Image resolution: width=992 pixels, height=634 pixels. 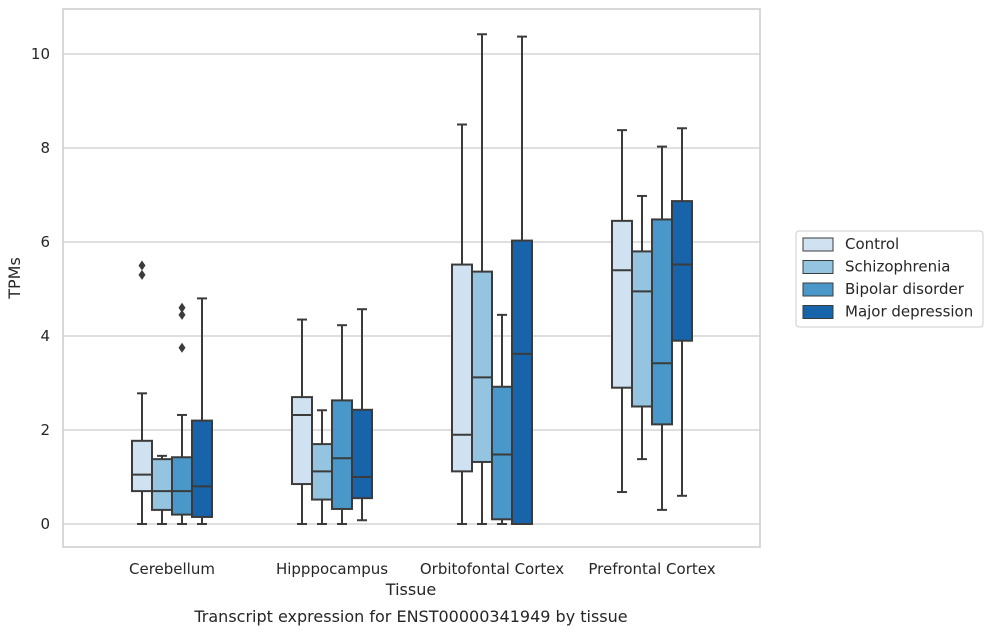 I want to click on x-tick-label: Hipppocampus, so click(x=332, y=569).